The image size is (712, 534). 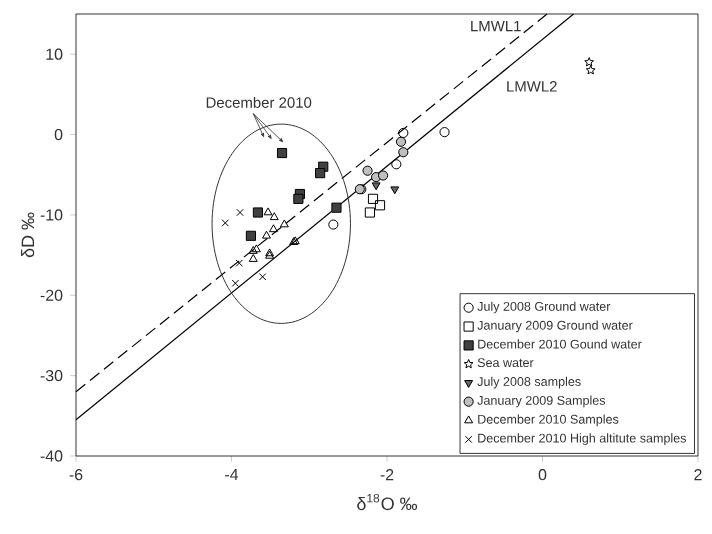 I want to click on x-axis-title: δ$^{18}$O ‰, so click(x=387, y=502).